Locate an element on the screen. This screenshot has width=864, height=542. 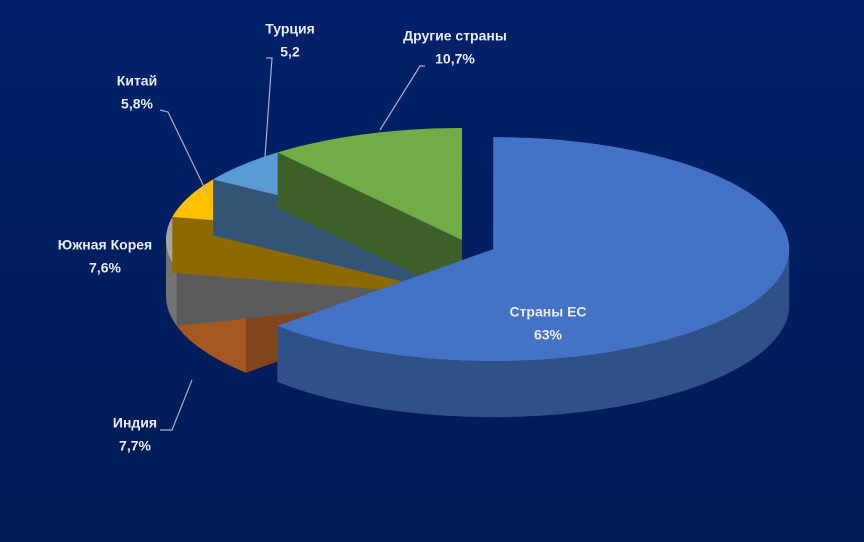
value-label: 7,6% is located at coordinates (105, 268).